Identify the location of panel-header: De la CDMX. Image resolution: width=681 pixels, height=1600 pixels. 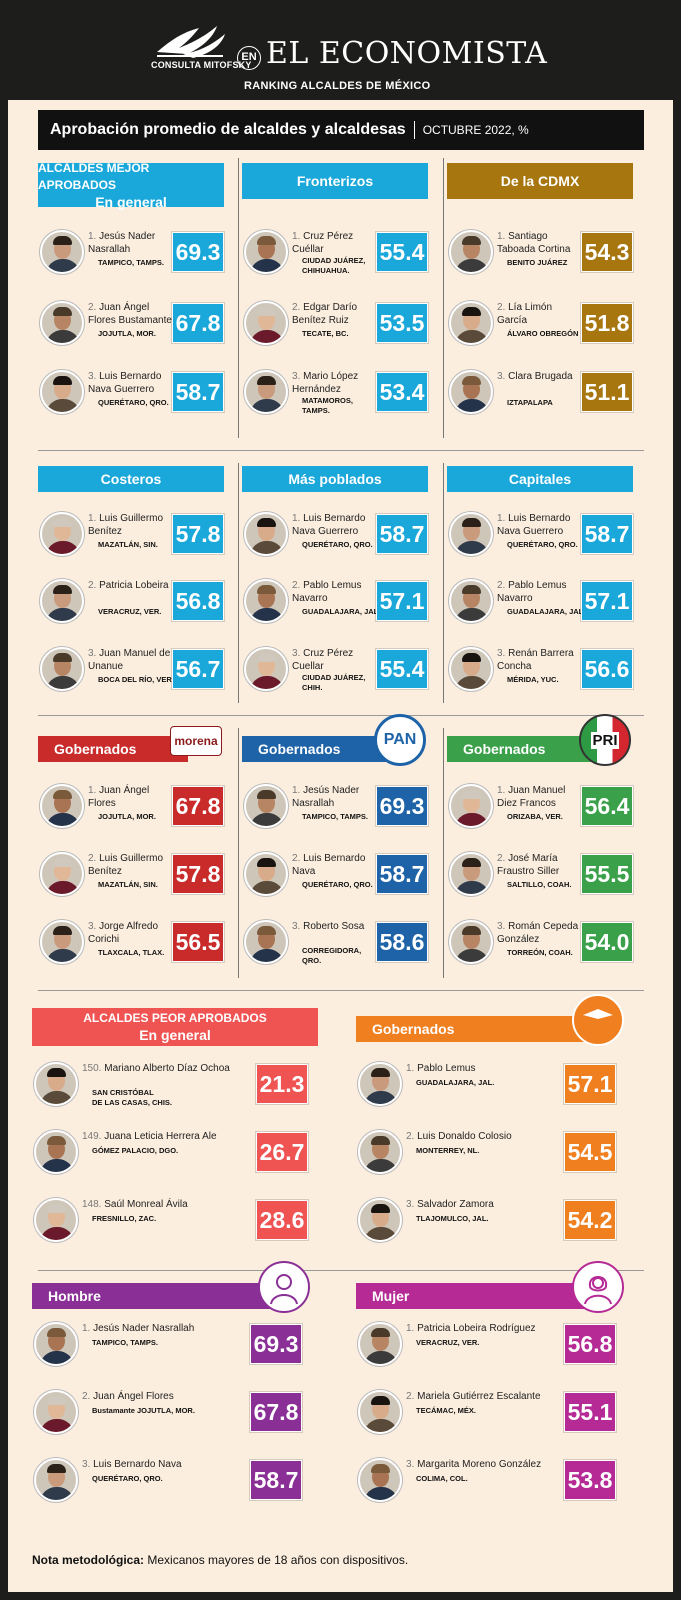
(540, 181).